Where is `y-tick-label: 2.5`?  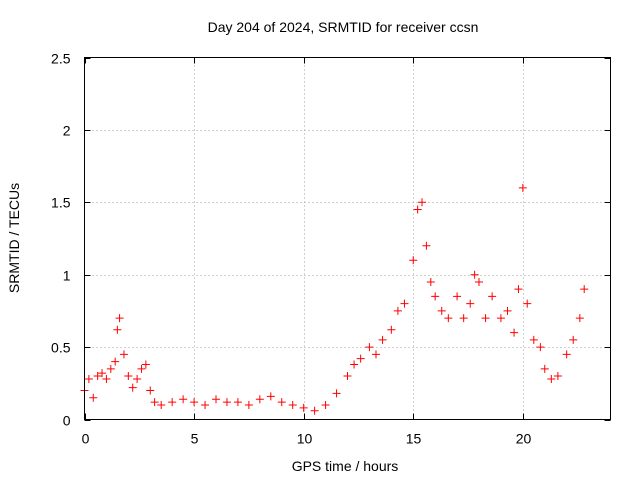 y-tick-label: 2.5 is located at coordinates (61, 59).